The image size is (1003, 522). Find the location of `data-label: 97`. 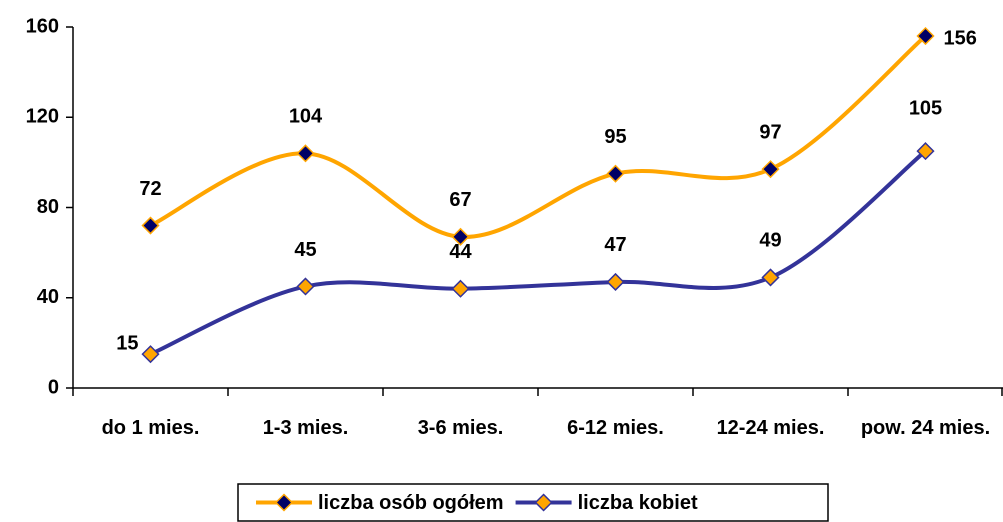

data-label: 97 is located at coordinates (770, 132).